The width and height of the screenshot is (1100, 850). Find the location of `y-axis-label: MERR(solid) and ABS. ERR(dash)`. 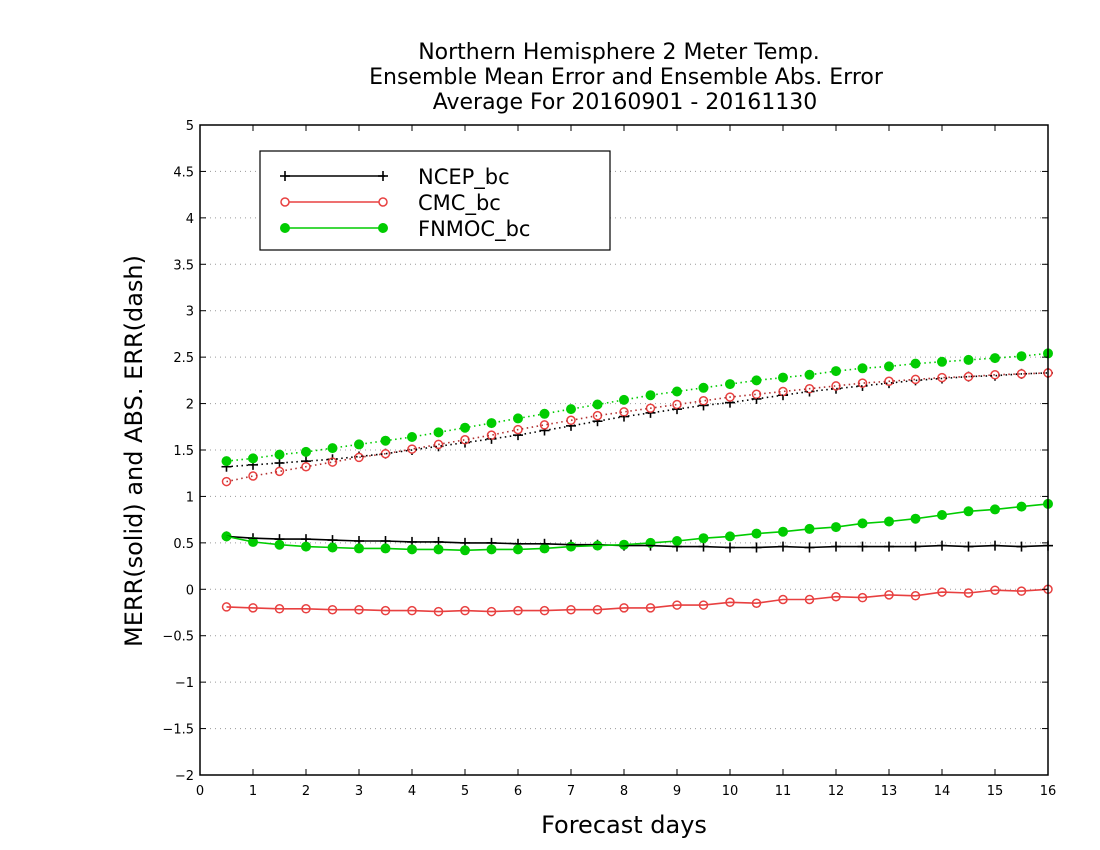

y-axis-label: MERR(solid) and ABS. ERR(dash) is located at coordinates (134, 451).